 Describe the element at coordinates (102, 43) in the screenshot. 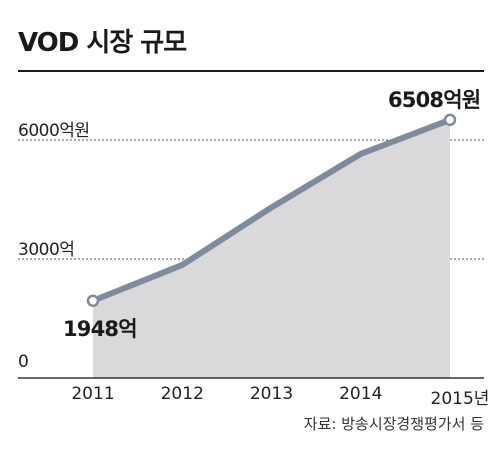

I see `chart-title: VOD 시장 규모` at that location.